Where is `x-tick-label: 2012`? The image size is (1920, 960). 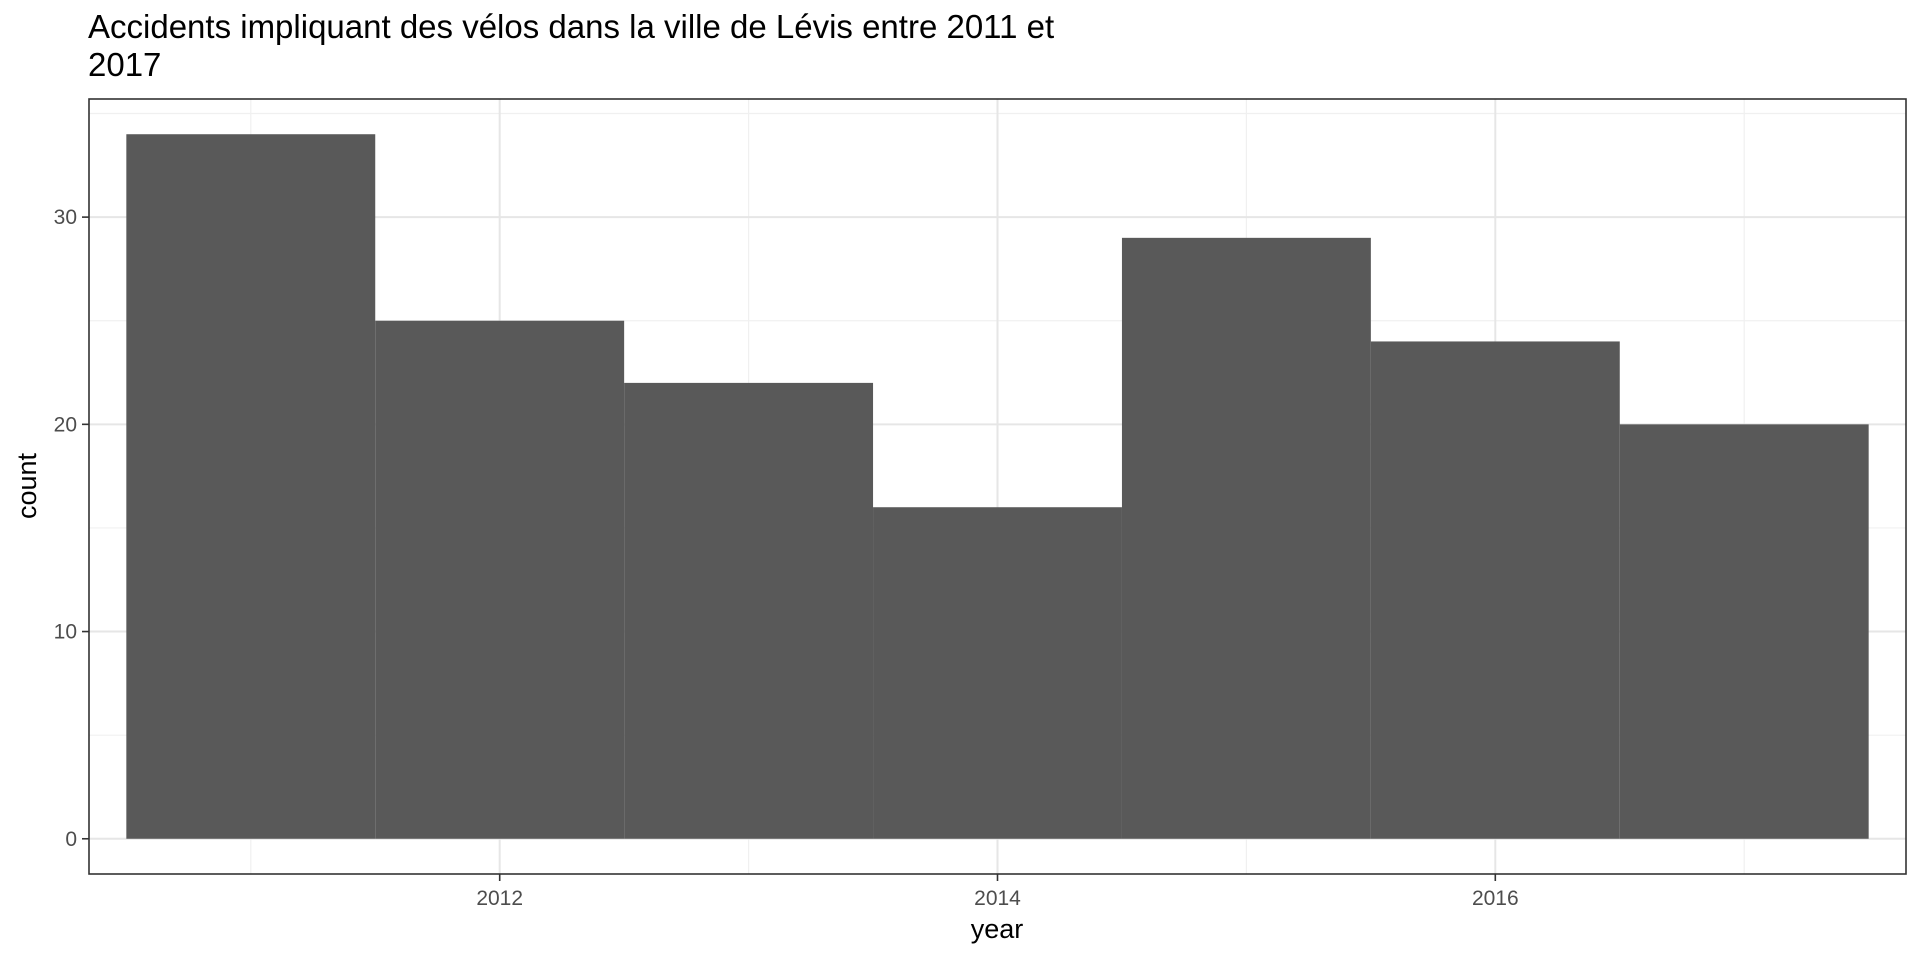
x-tick-label: 2012 is located at coordinates (499, 898).